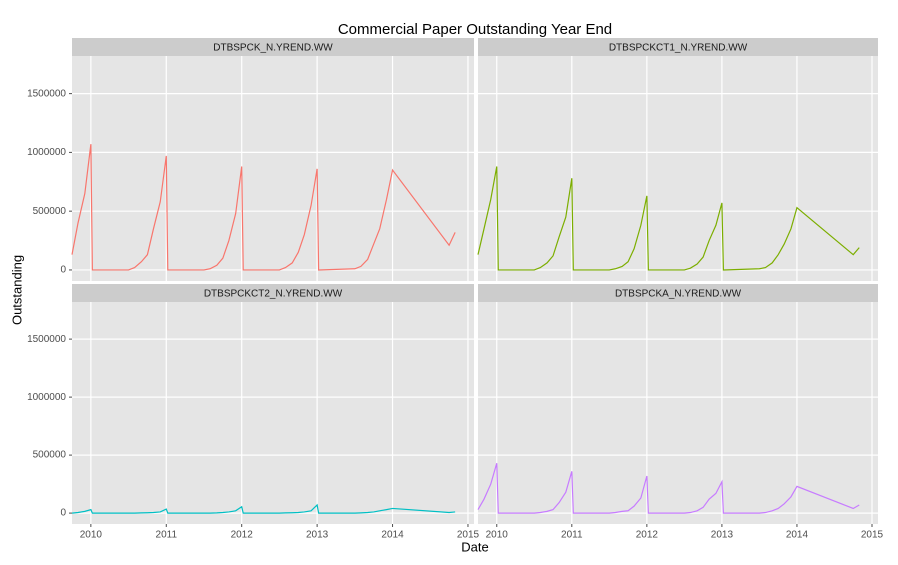 This screenshot has width=898, height=565. I want to click on strip-label: DTBSPCKA_N.YREND.WW, so click(678, 294).